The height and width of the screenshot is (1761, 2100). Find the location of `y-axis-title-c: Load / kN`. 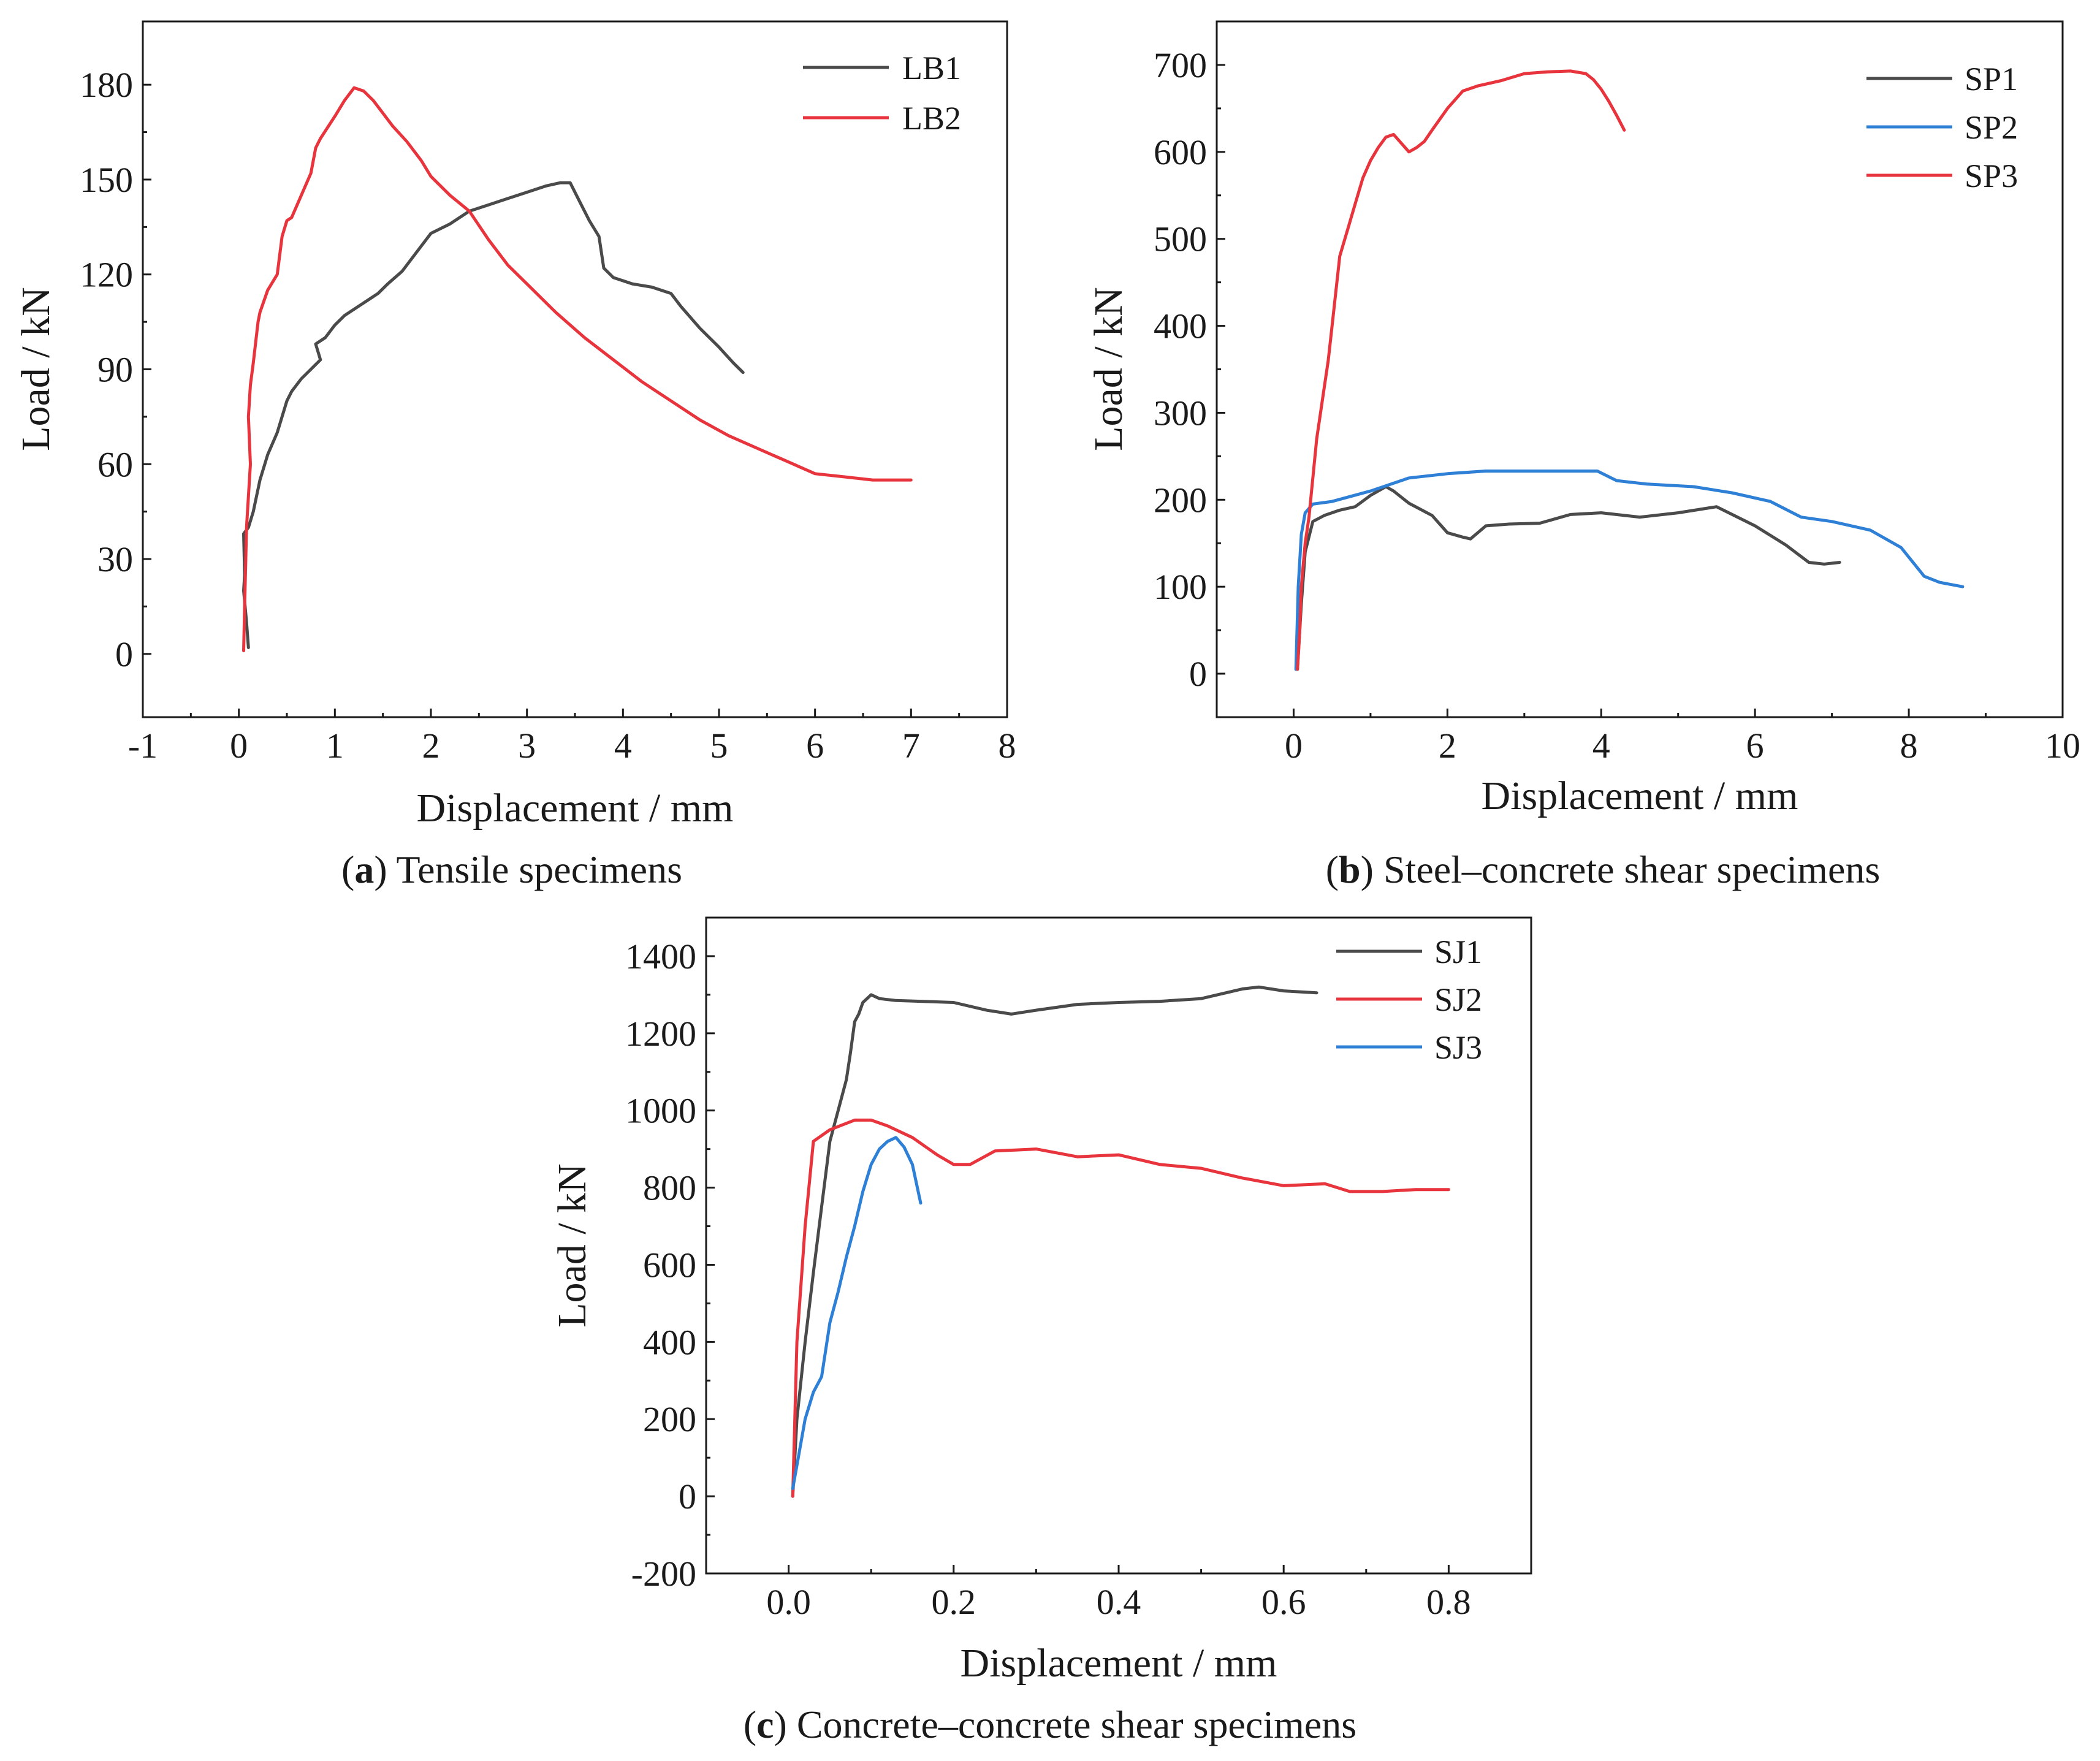

y-axis-title-c: Load / kN is located at coordinates (572, 1245).